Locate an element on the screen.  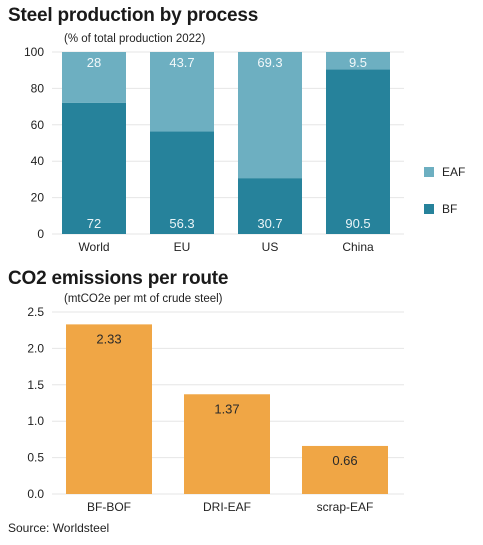
legend-swatch-eaf is located at coordinates (429, 172).